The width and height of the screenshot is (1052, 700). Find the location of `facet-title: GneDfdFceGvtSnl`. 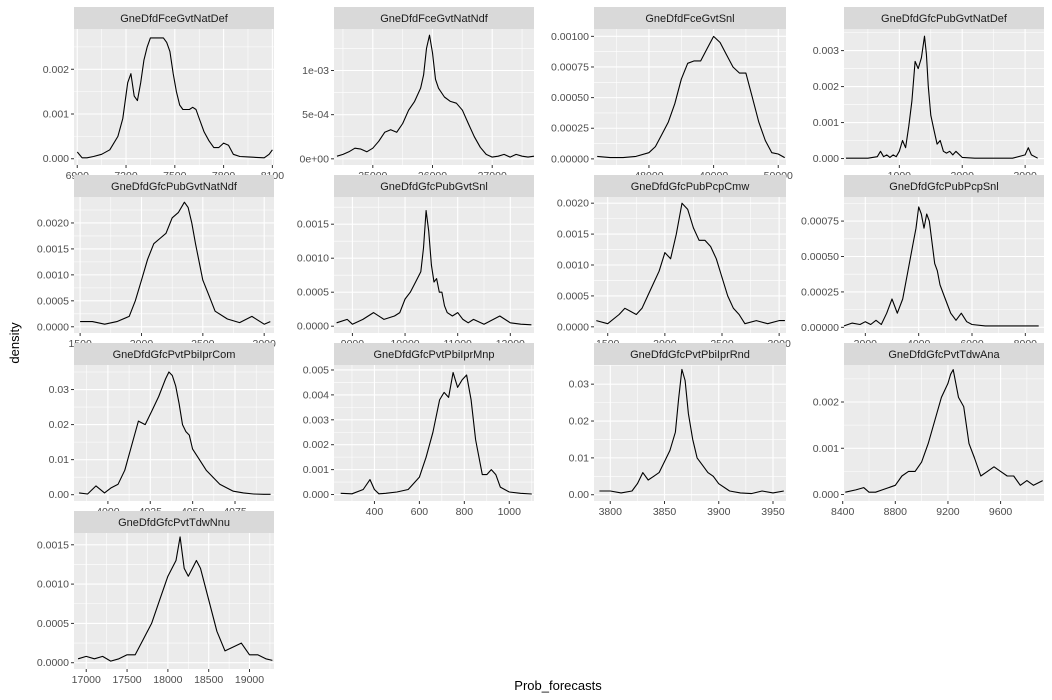

facet-title: GneDfdFceGvtSnl is located at coordinates (689, 19).